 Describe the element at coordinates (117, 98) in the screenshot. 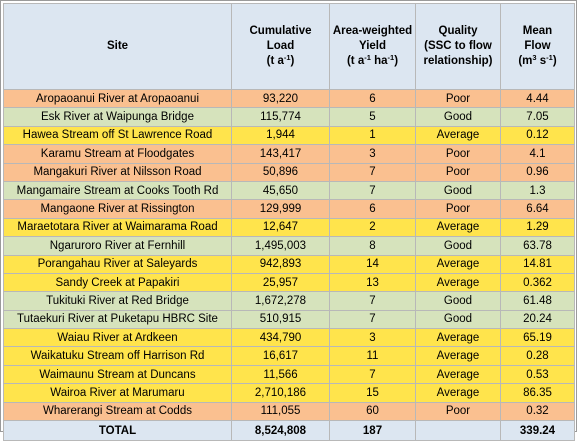

I see `cell-site: Aropaoanui River at Aropaoanui` at that location.